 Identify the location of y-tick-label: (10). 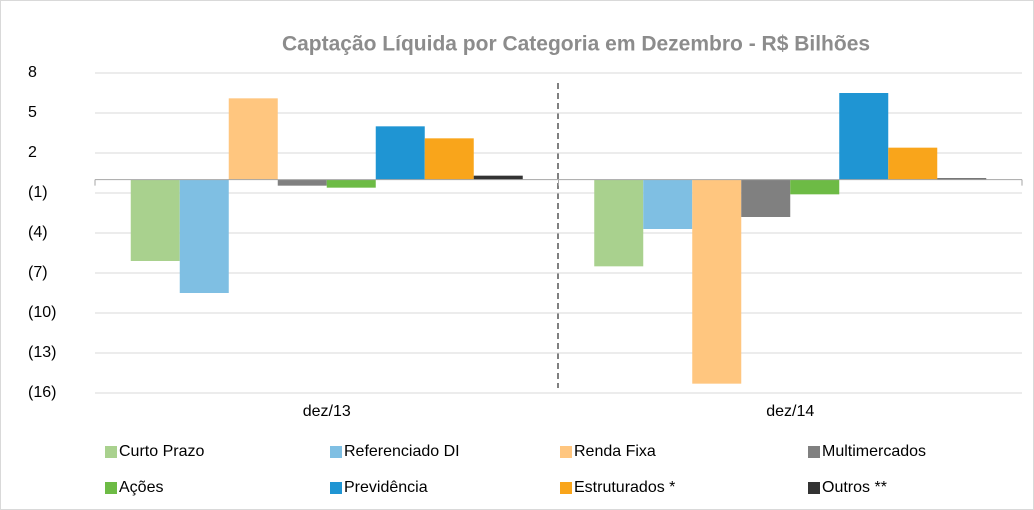
(42, 312).